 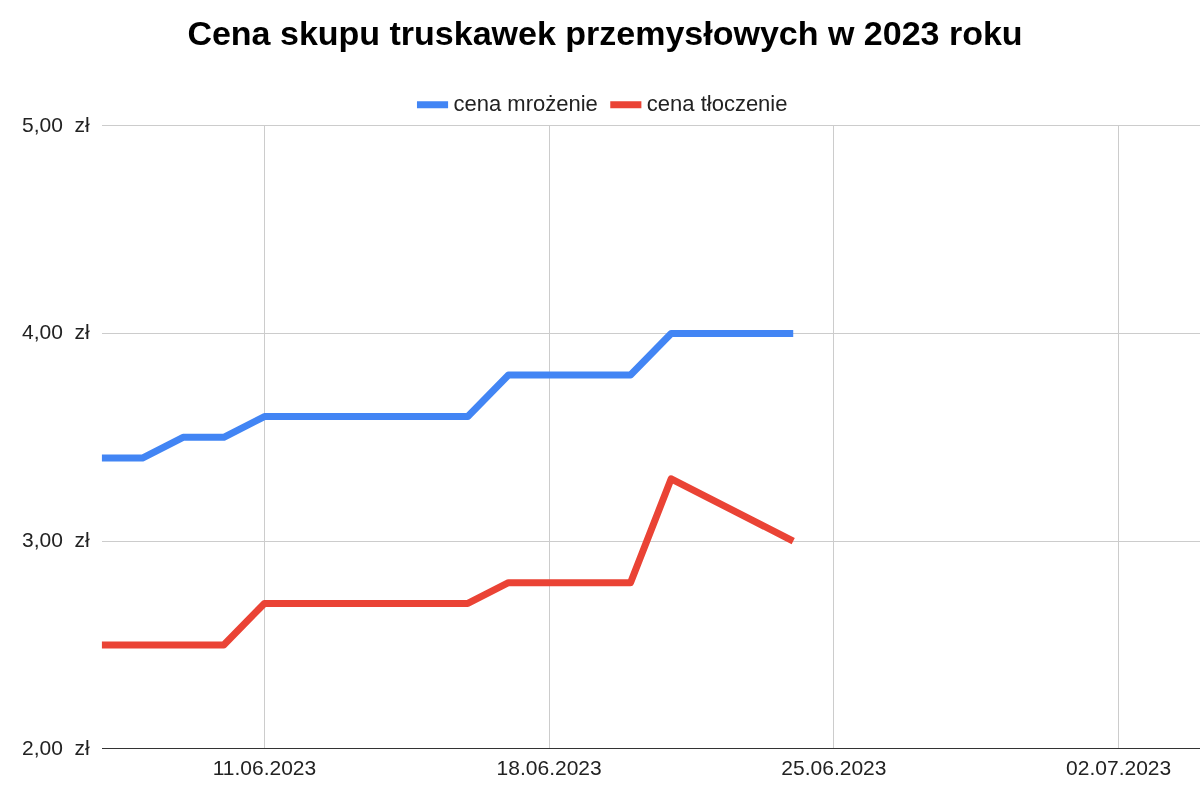 I want to click on legend-label: cena mrożenie, so click(x=525, y=103).